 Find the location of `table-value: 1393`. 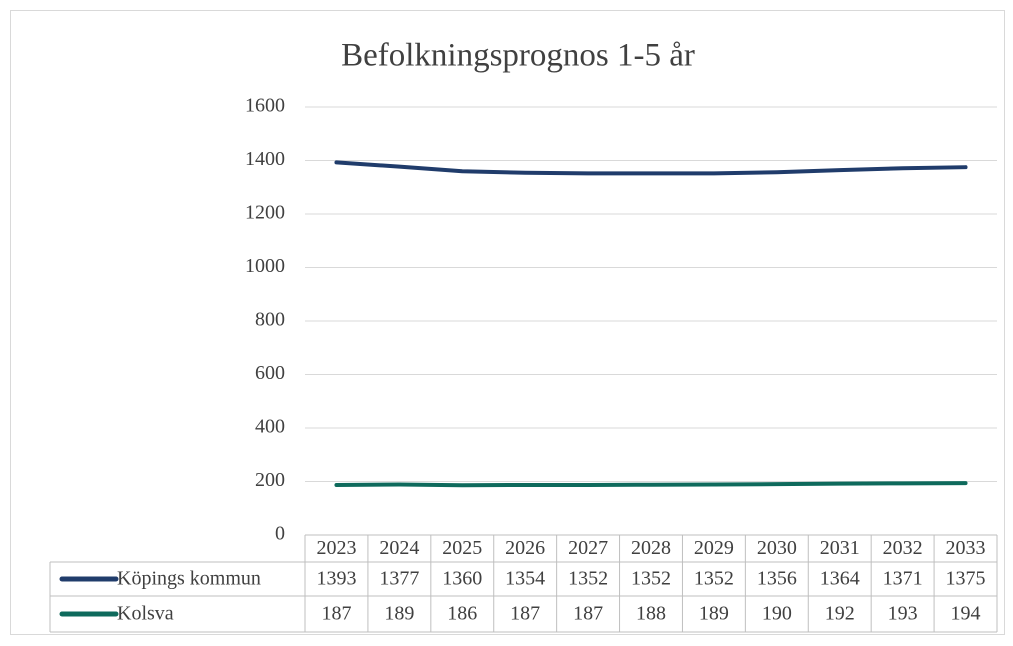

table-value: 1393 is located at coordinates (336, 579).